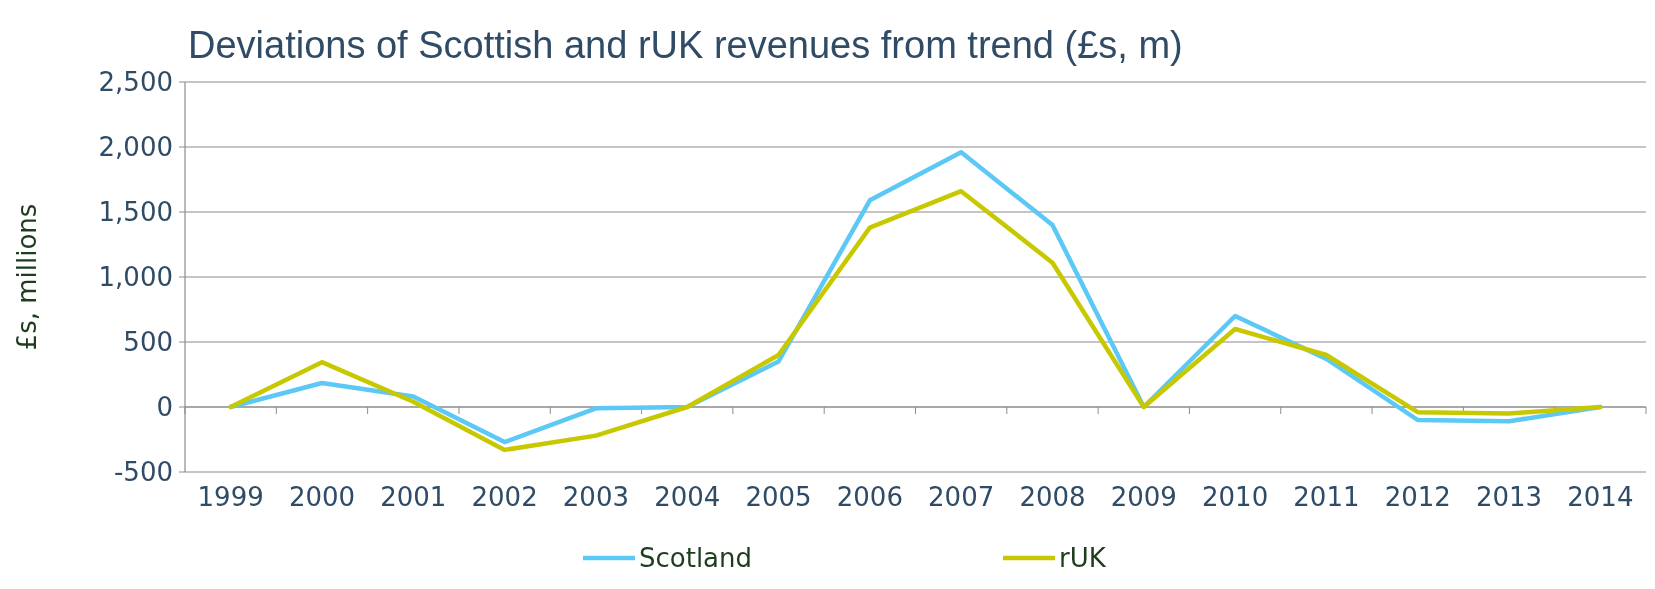 The width and height of the screenshot is (1655, 589). What do you see at coordinates (135, 277) in the screenshot?
I see `y-tick-label: 1,000` at bounding box center [135, 277].